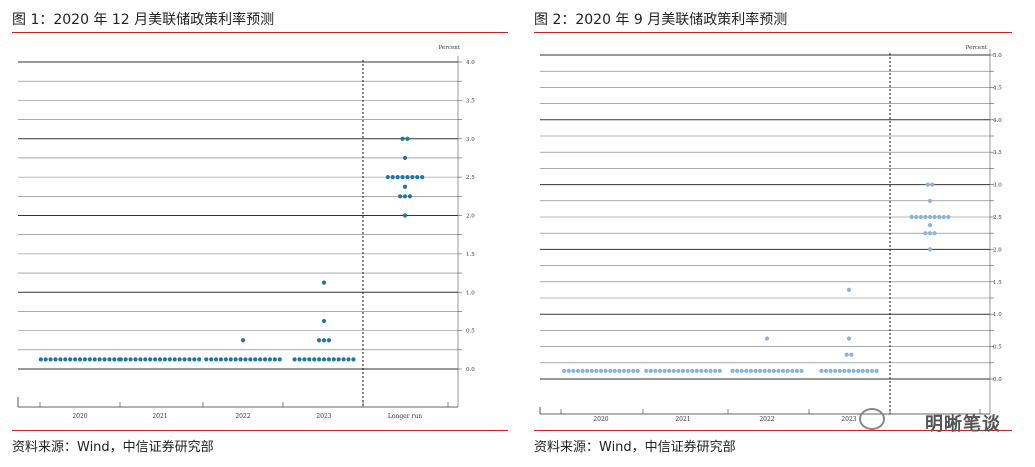 The height and width of the screenshot is (467, 1035). I want to click on watermark: 明晰笔谈, so click(963, 424).